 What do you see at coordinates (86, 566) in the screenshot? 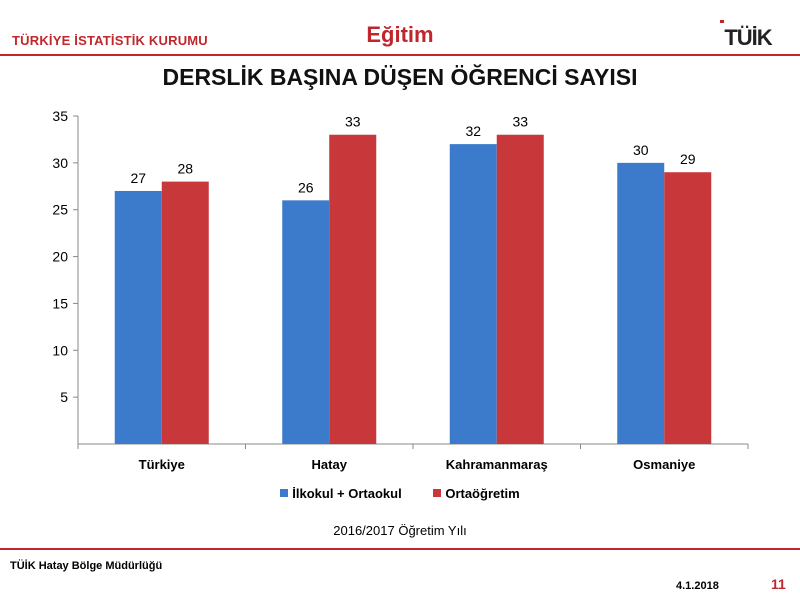
I see `footer-office: TÜİK Hatay Bölge Müdürlüğü` at bounding box center [86, 566].